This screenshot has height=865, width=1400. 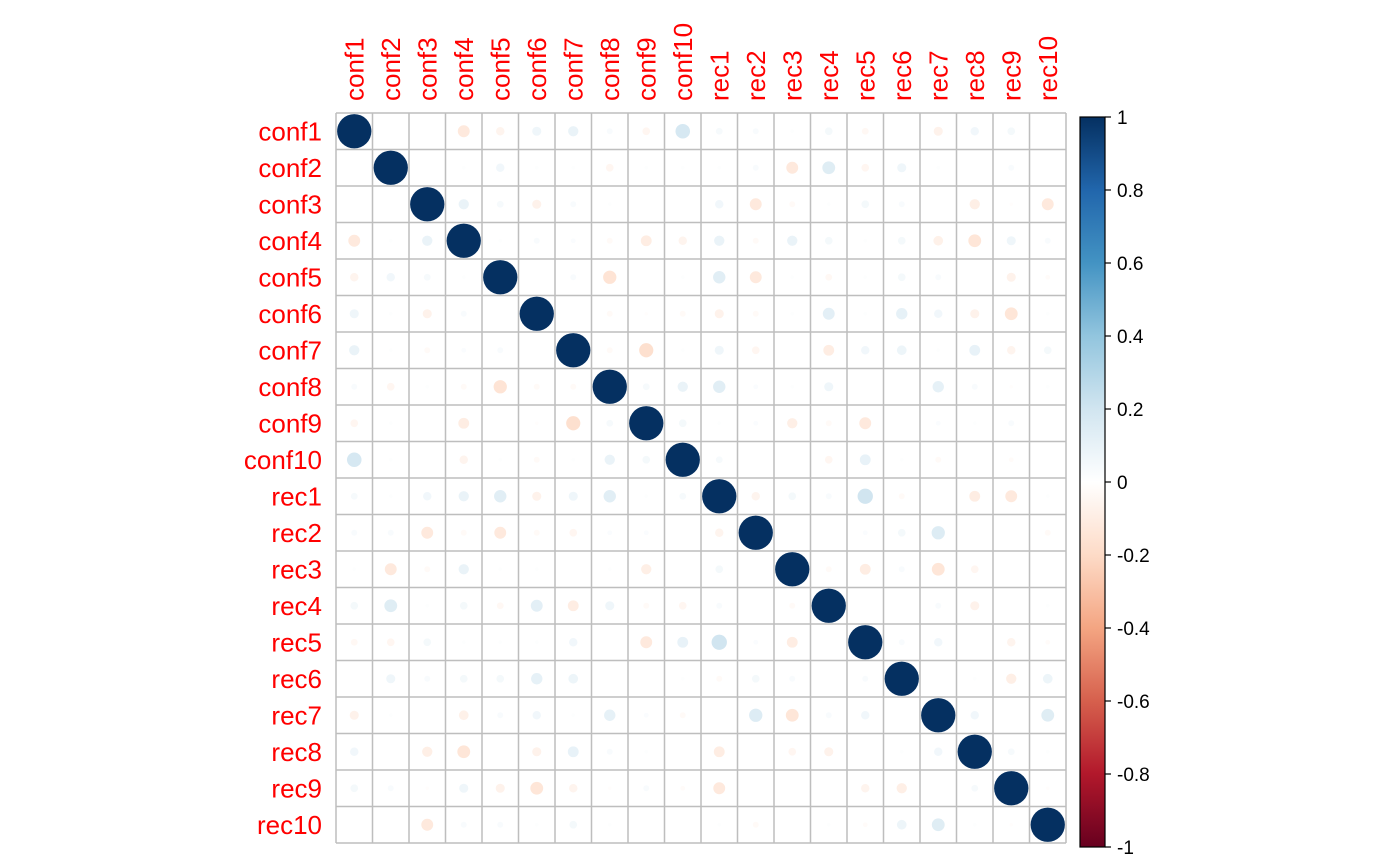 I want to click on corr-circle-conf8-rec3, so click(x=792, y=387).